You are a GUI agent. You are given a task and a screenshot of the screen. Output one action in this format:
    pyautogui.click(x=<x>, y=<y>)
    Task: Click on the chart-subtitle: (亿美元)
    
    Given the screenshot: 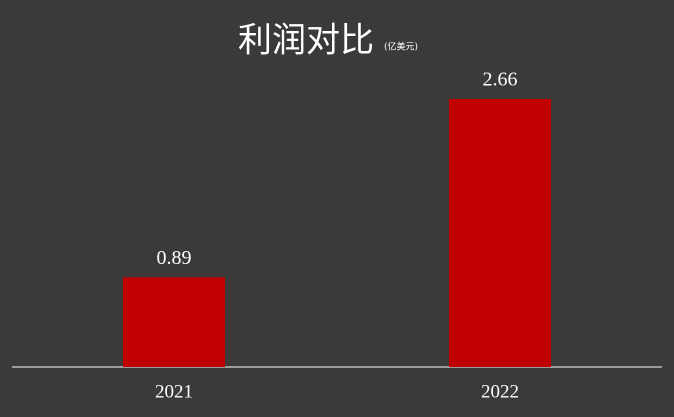 What is the action you would take?
    pyautogui.click(x=401, y=47)
    